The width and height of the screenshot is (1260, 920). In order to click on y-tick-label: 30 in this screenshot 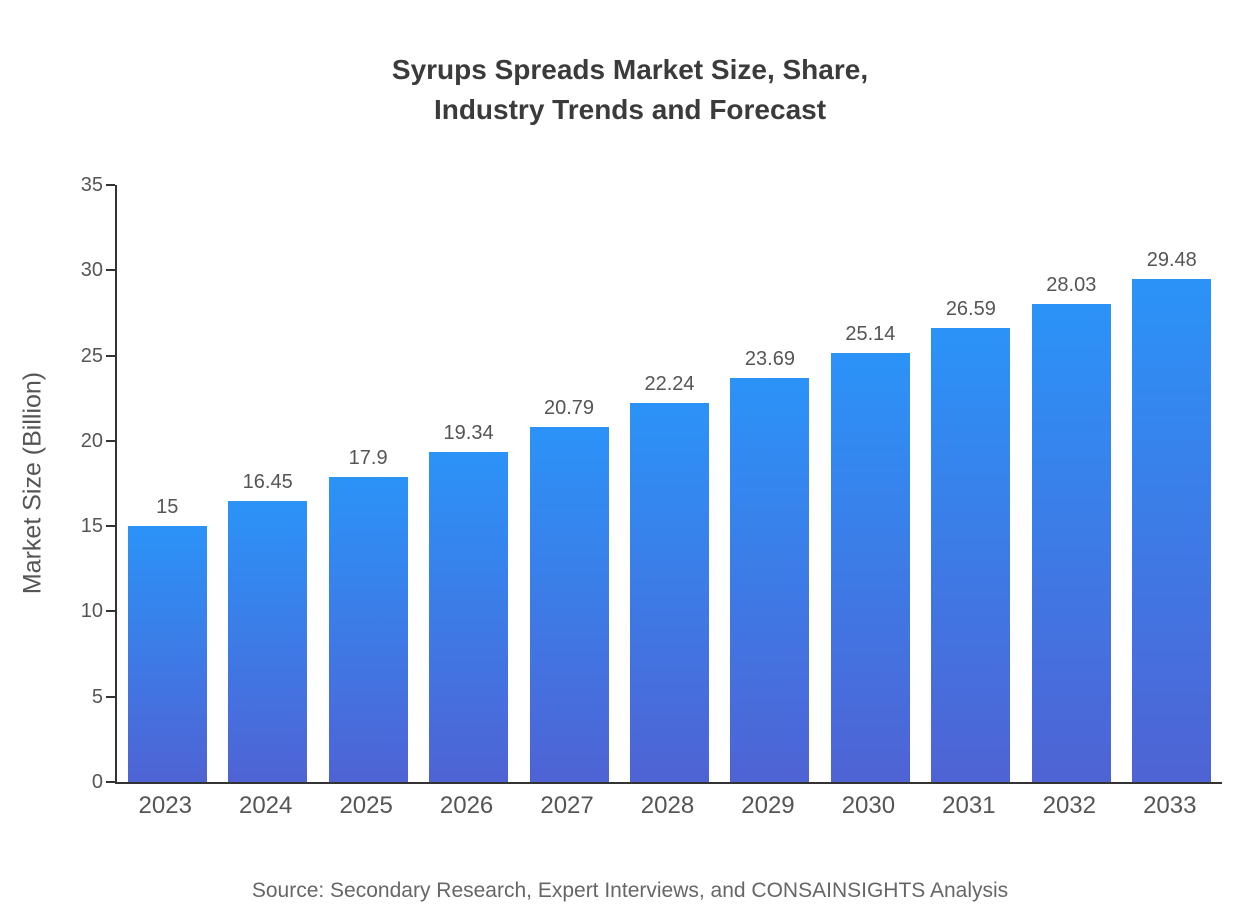, I will do `click(91, 270)`.